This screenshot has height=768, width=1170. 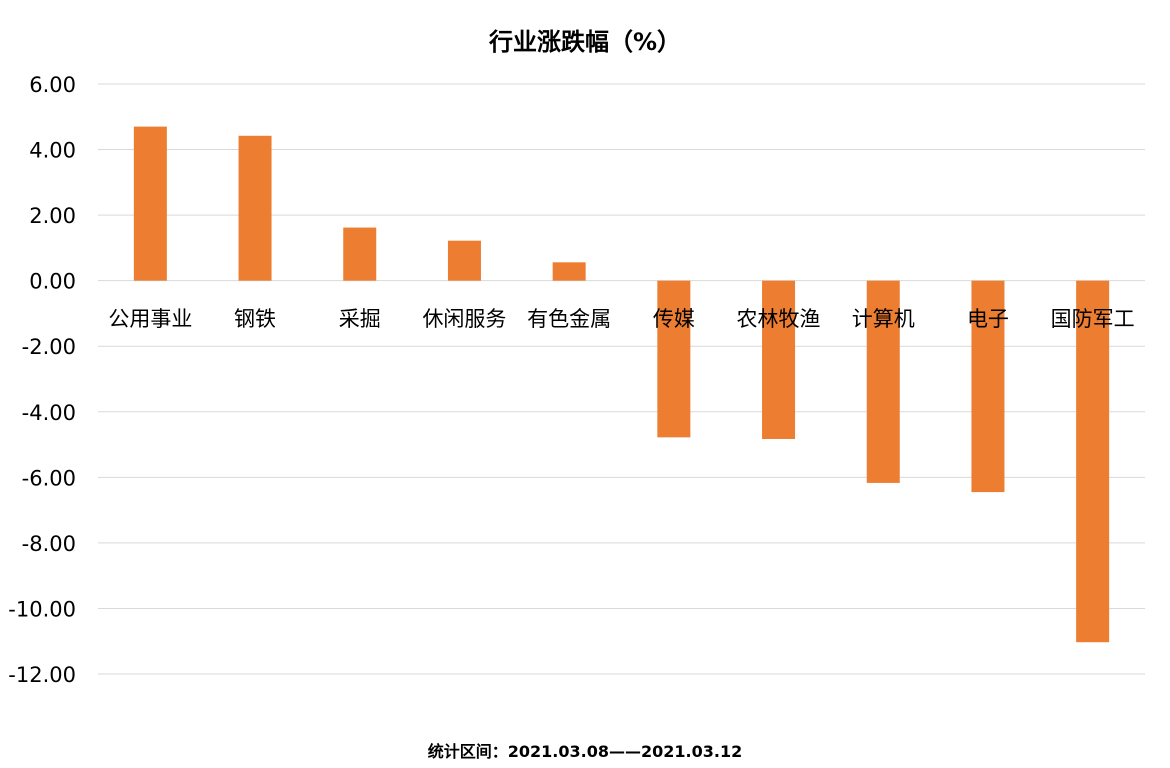 I want to click on category-label: 传媒, so click(x=674, y=319).